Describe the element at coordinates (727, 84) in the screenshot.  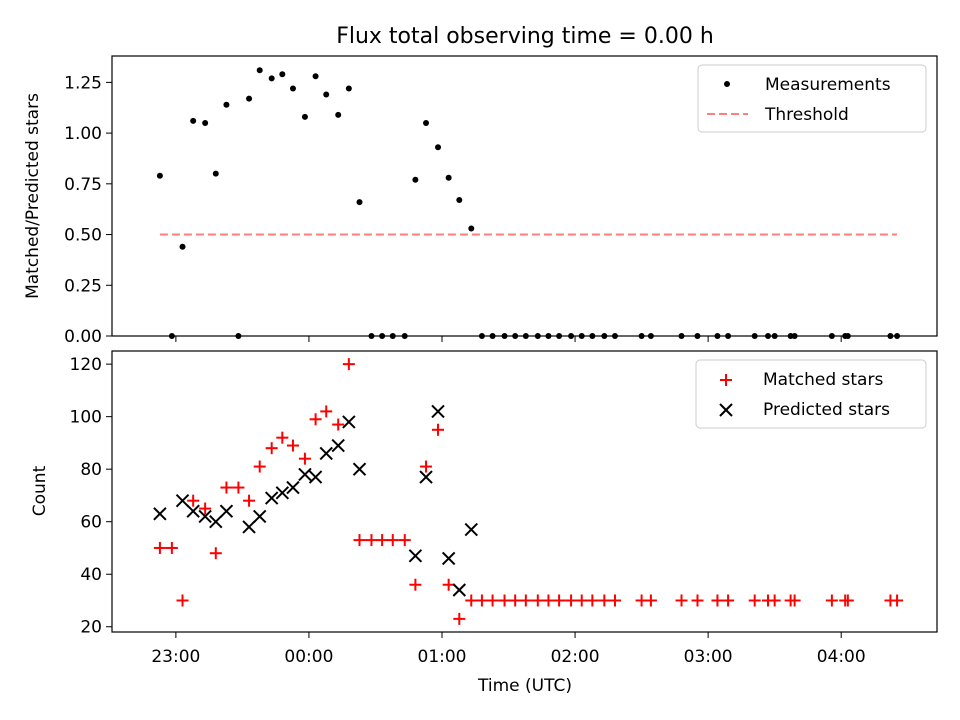
I see `legend-measurements-marker` at that location.